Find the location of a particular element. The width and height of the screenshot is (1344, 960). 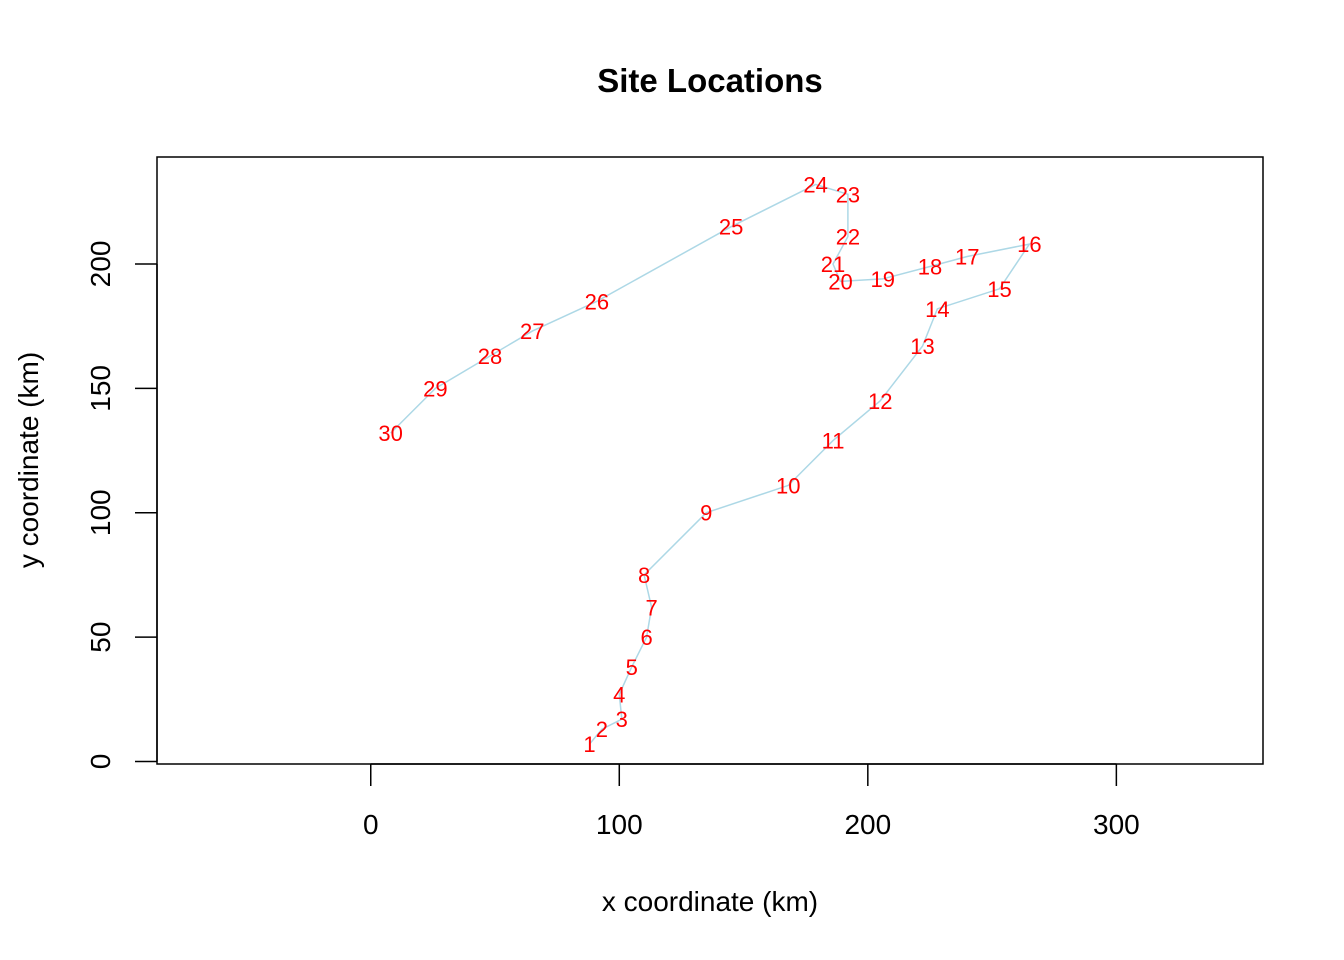

site-label: 27 is located at coordinates (532, 331).